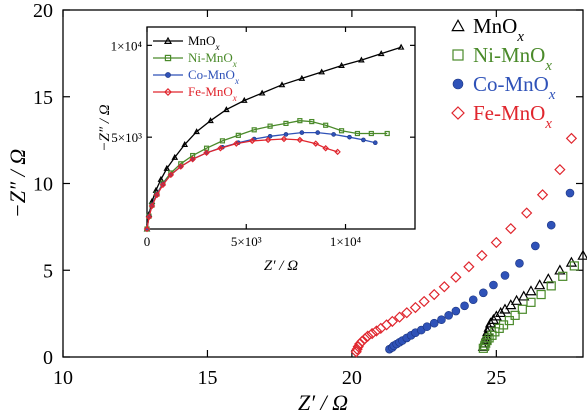  What do you see at coordinates (498, 29) in the screenshot?
I see `main-legend-label-0: MnOx` at bounding box center [498, 29].